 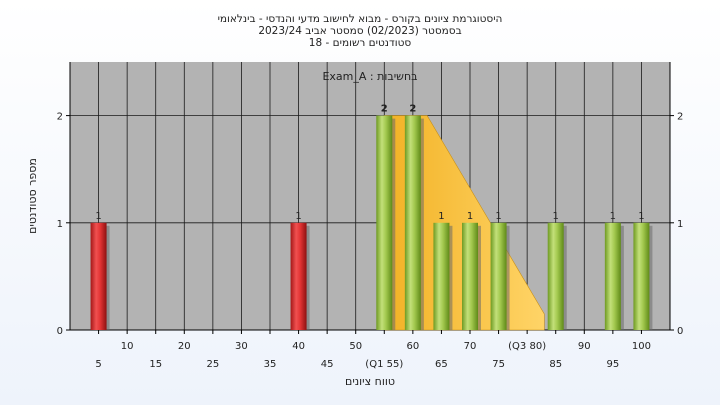 What do you see at coordinates (470, 346) in the screenshot?
I see `x-tick-label: 70` at bounding box center [470, 346].